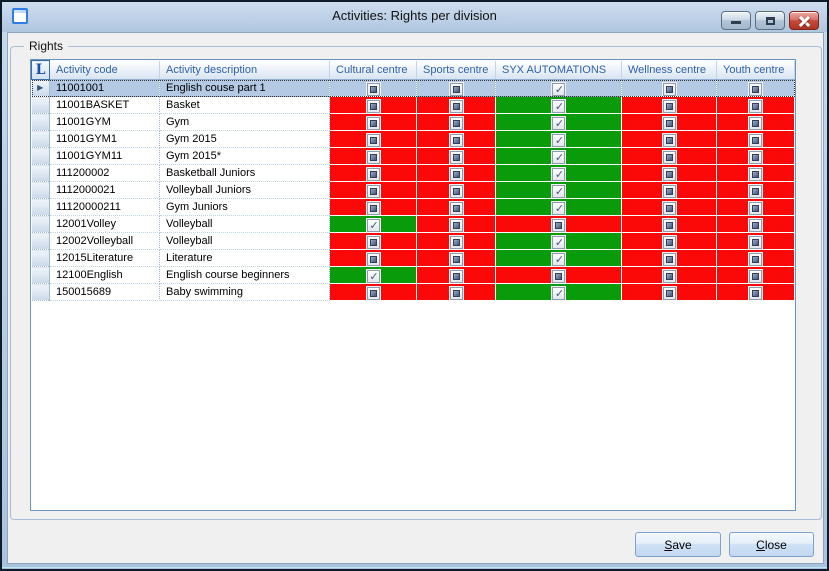  I want to click on table-row: 111200002 Basketball Juniors ✓, so click(413, 173).